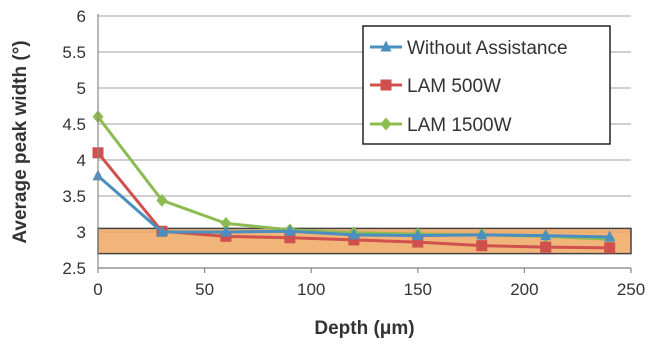 The width and height of the screenshot is (666, 347). Describe the element at coordinates (631, 289) in the screenshot. I see `x-tick-label-5: 250` at that location.